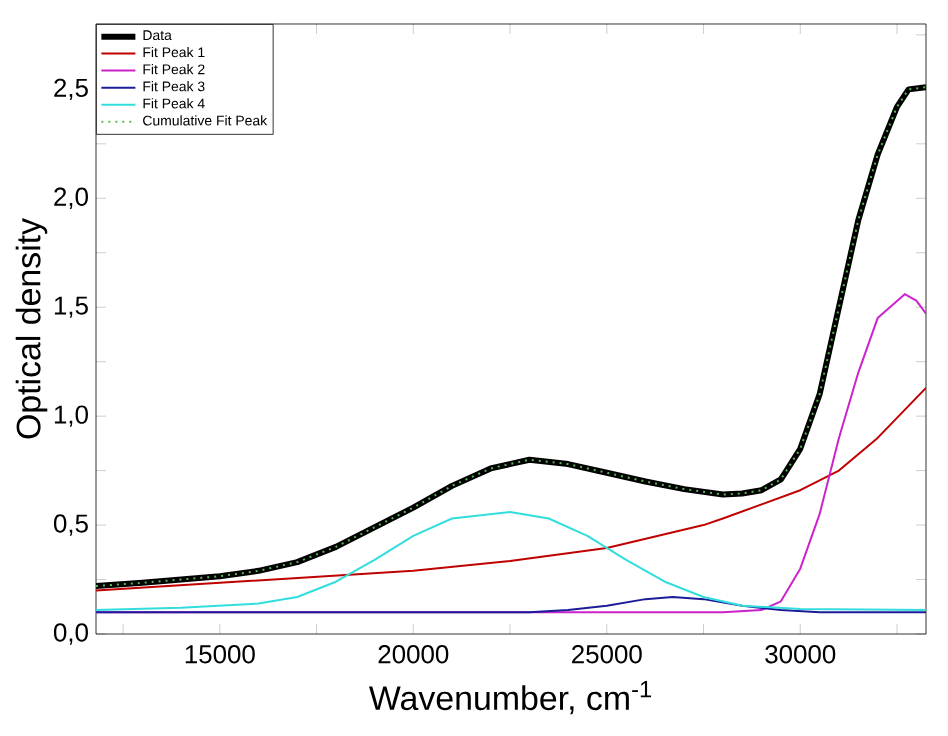  I want to click on y-tick-label: 1,0, so click(71, 416).